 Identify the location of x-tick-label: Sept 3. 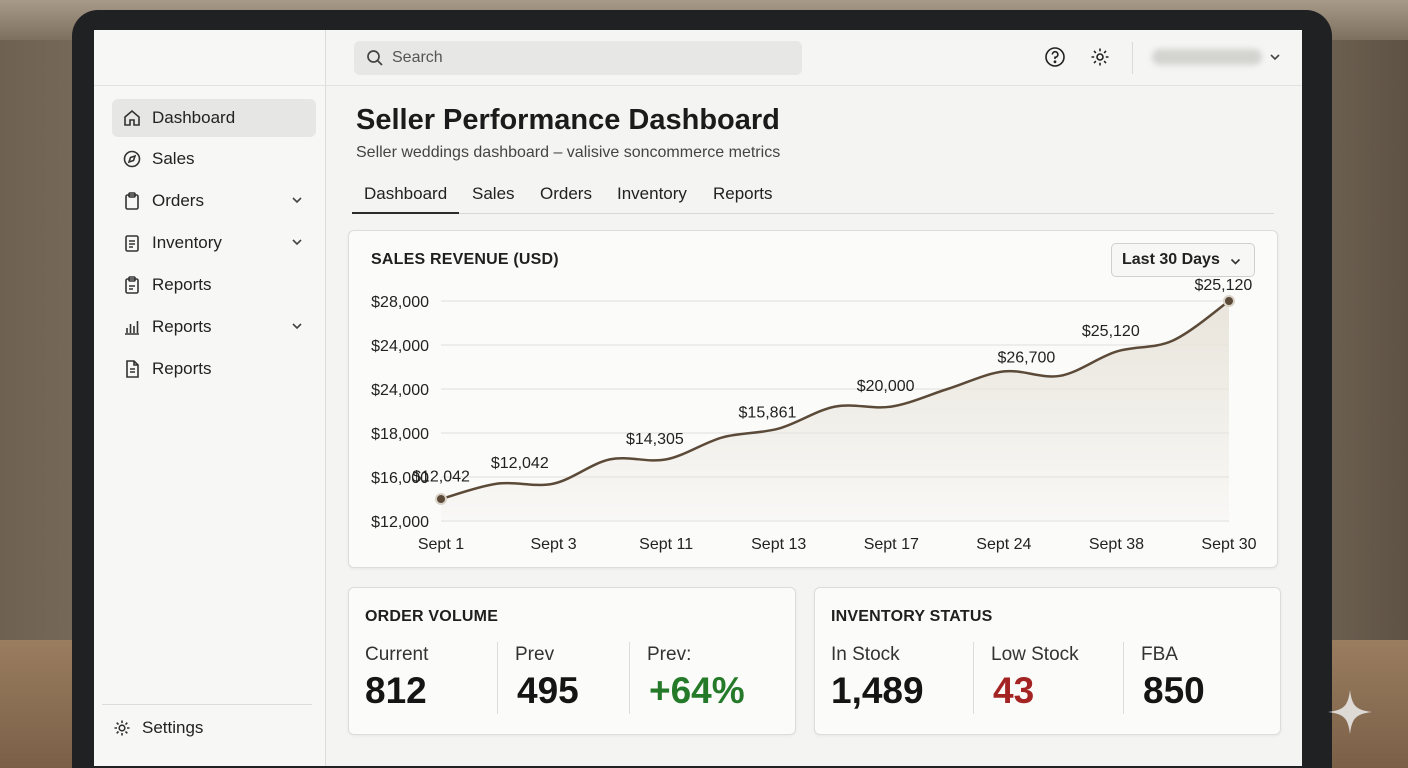
(553, 544).